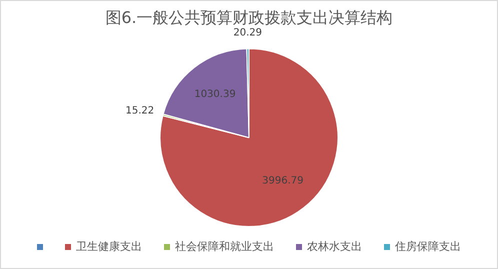  Describe the element at coordinates (109, 246) in the screenshot. I see `legend-label: 卫生健康支出` at that location.